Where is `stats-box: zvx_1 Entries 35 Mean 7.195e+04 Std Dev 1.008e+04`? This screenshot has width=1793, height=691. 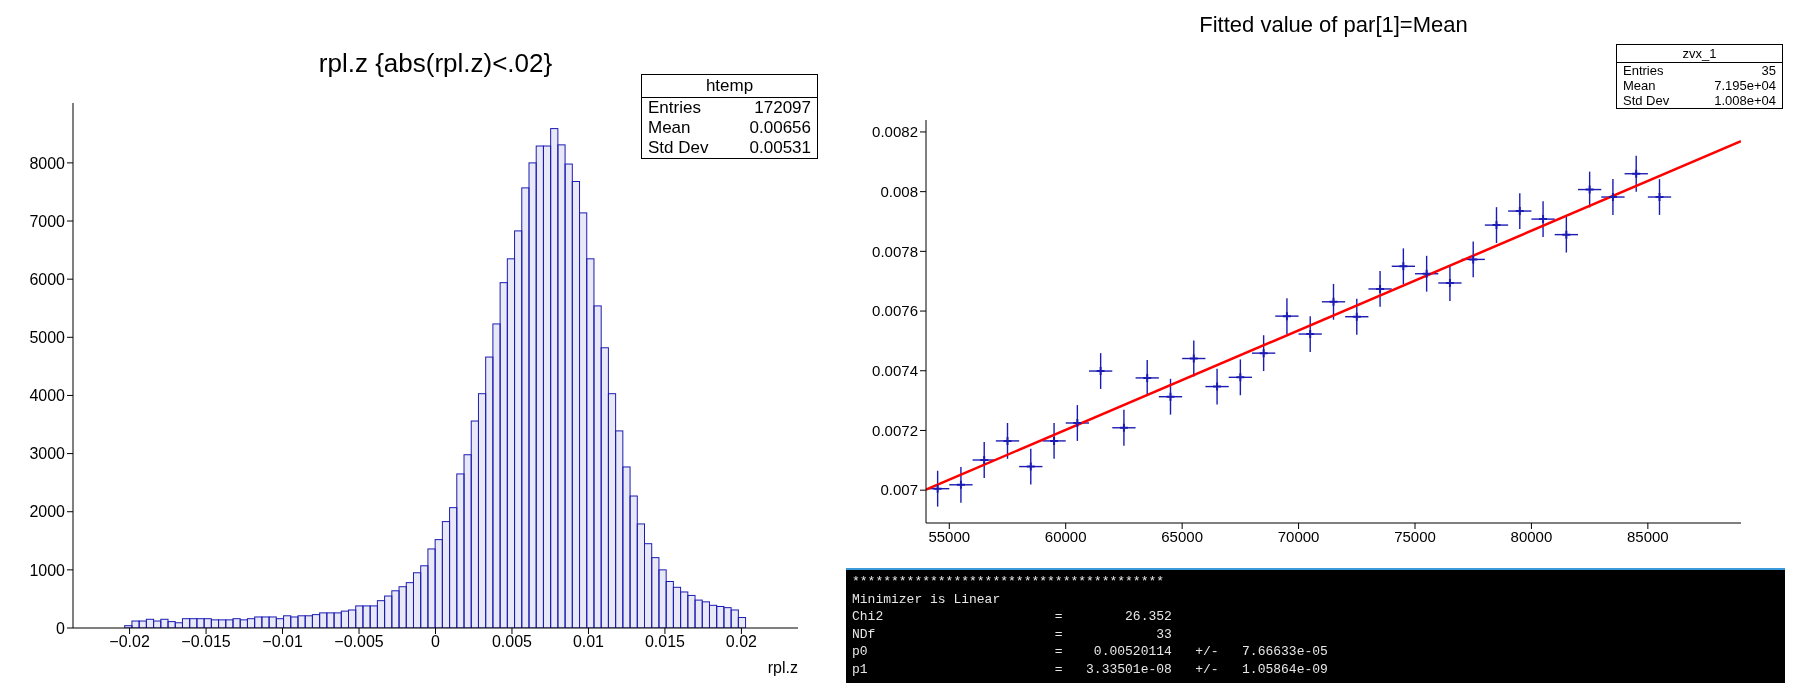 stats-box: zvx_1 Entries 35 Mean 7.195e+04 Std Dev 1.008e+04 is located at coordinates (1699, 76).